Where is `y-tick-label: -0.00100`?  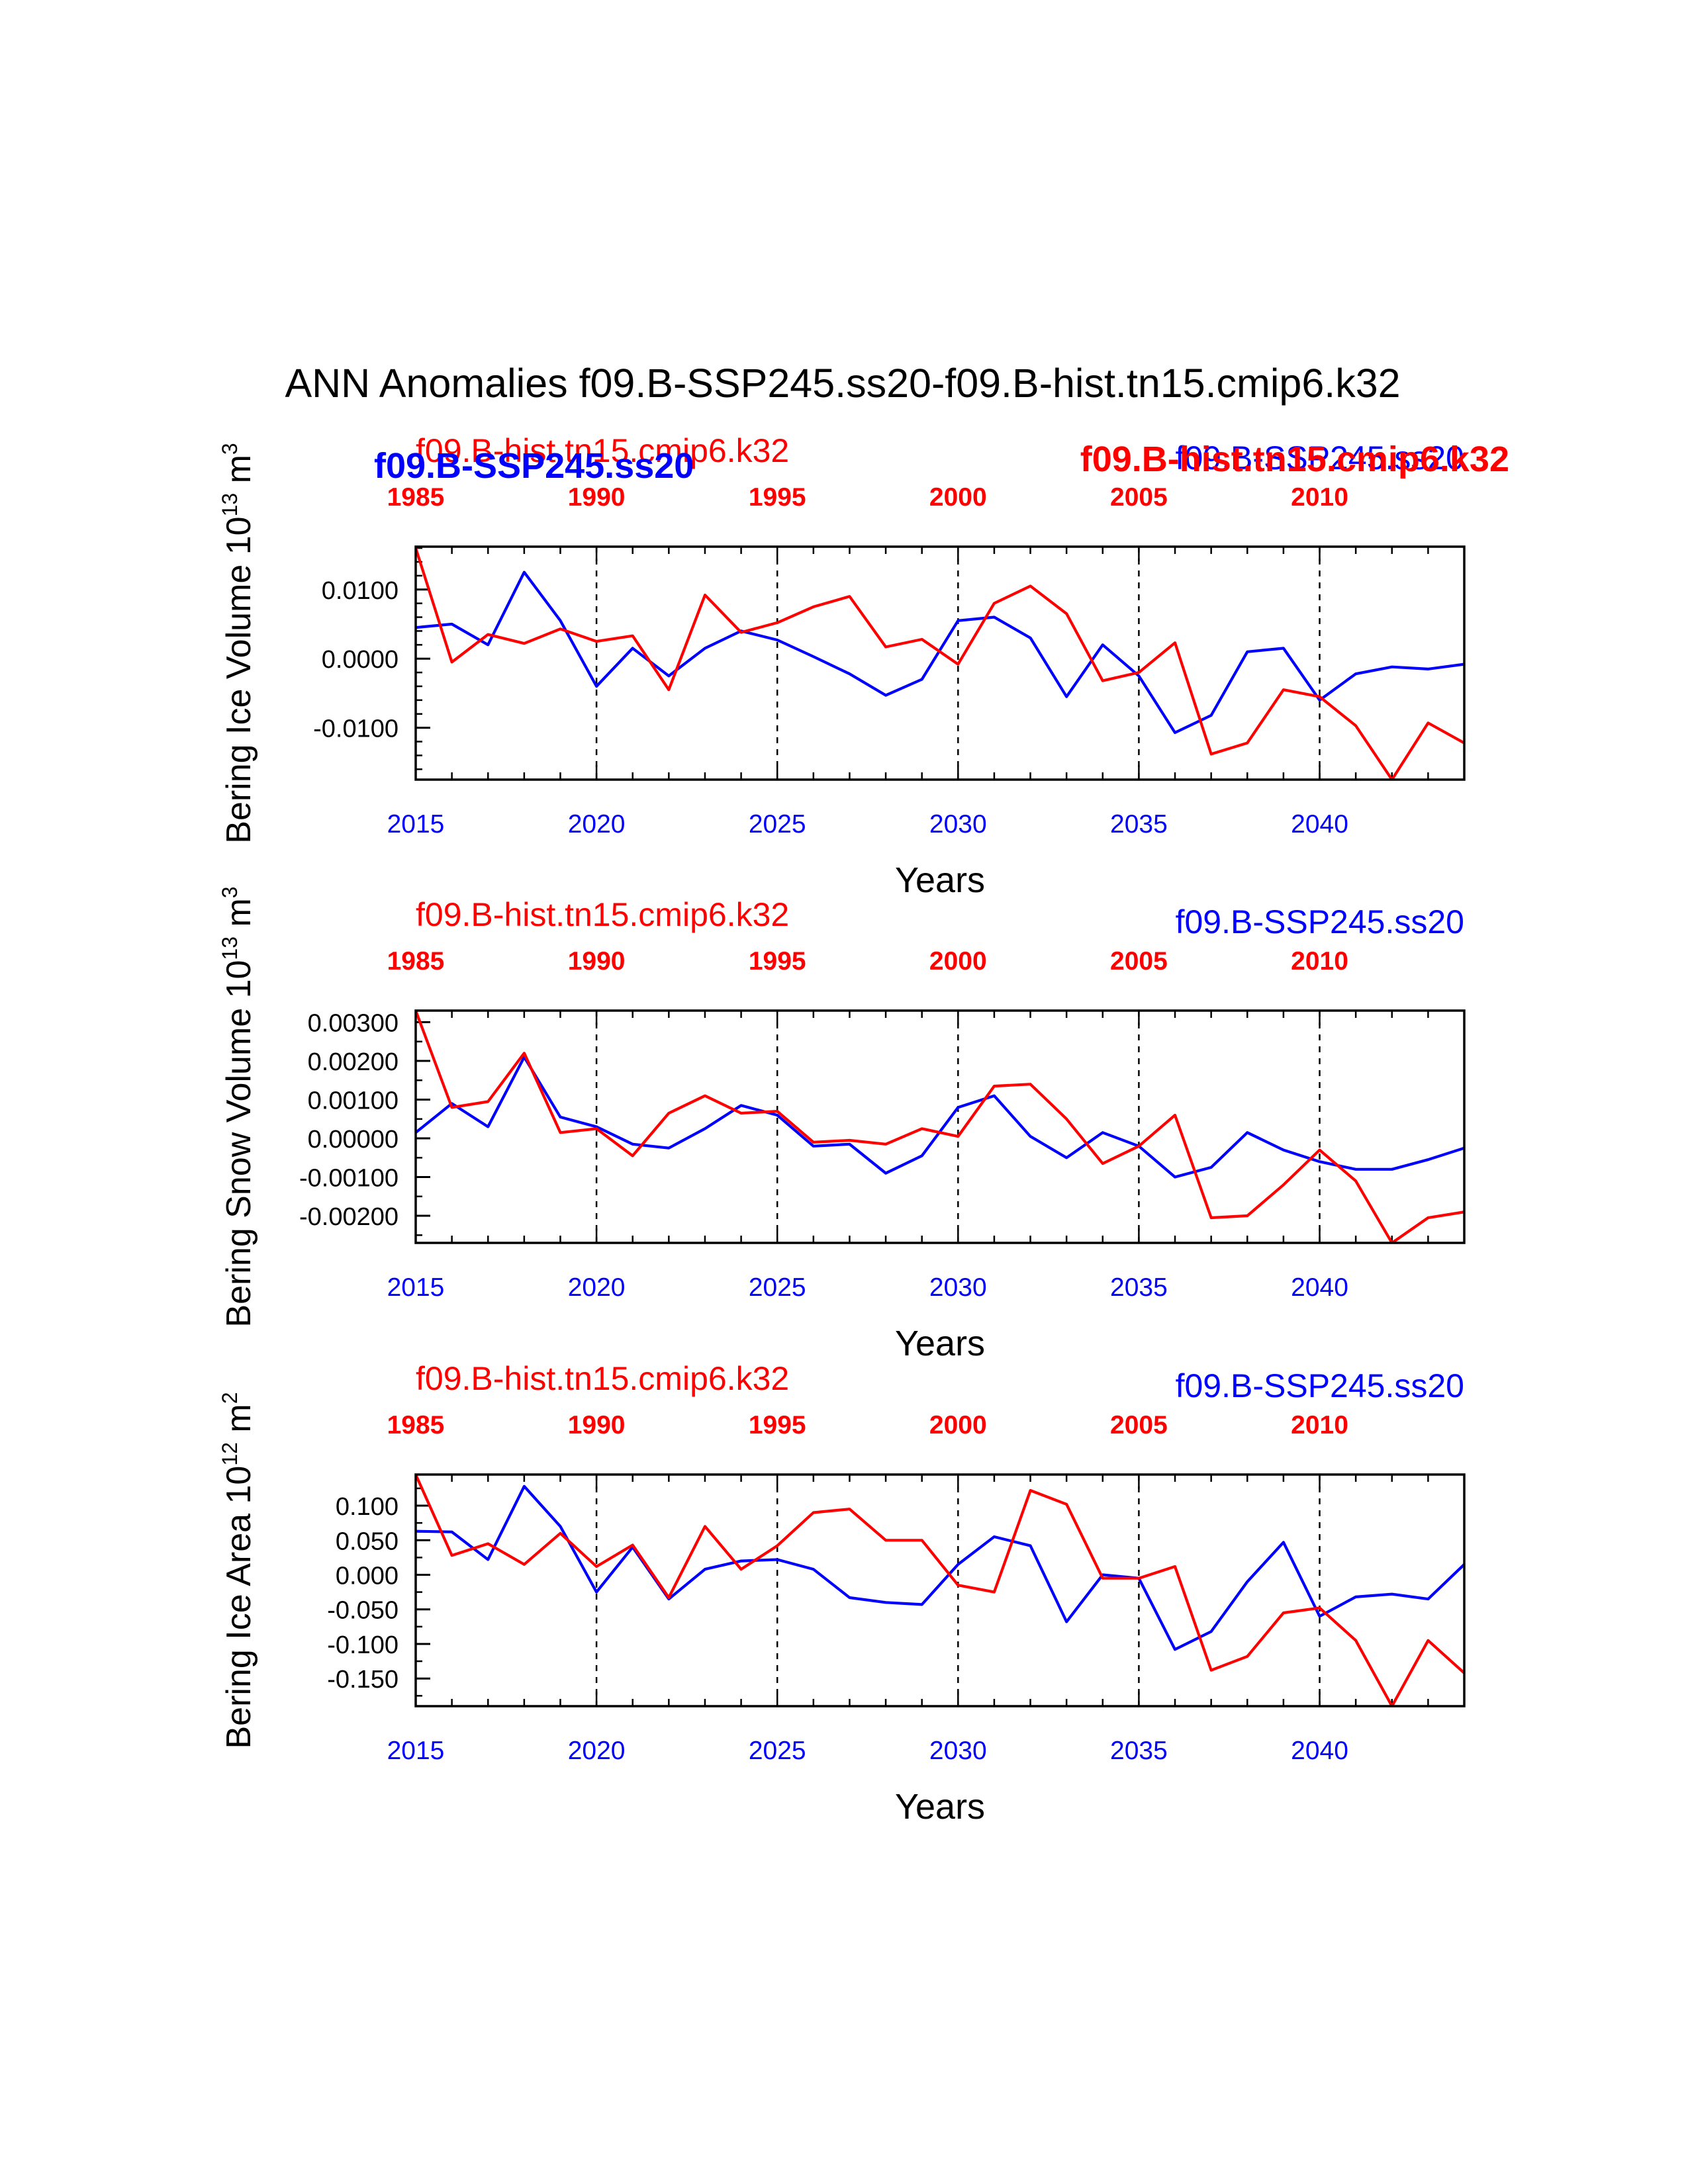 y-tick-label: -0.00100 is located at coordinates (349, 1179).